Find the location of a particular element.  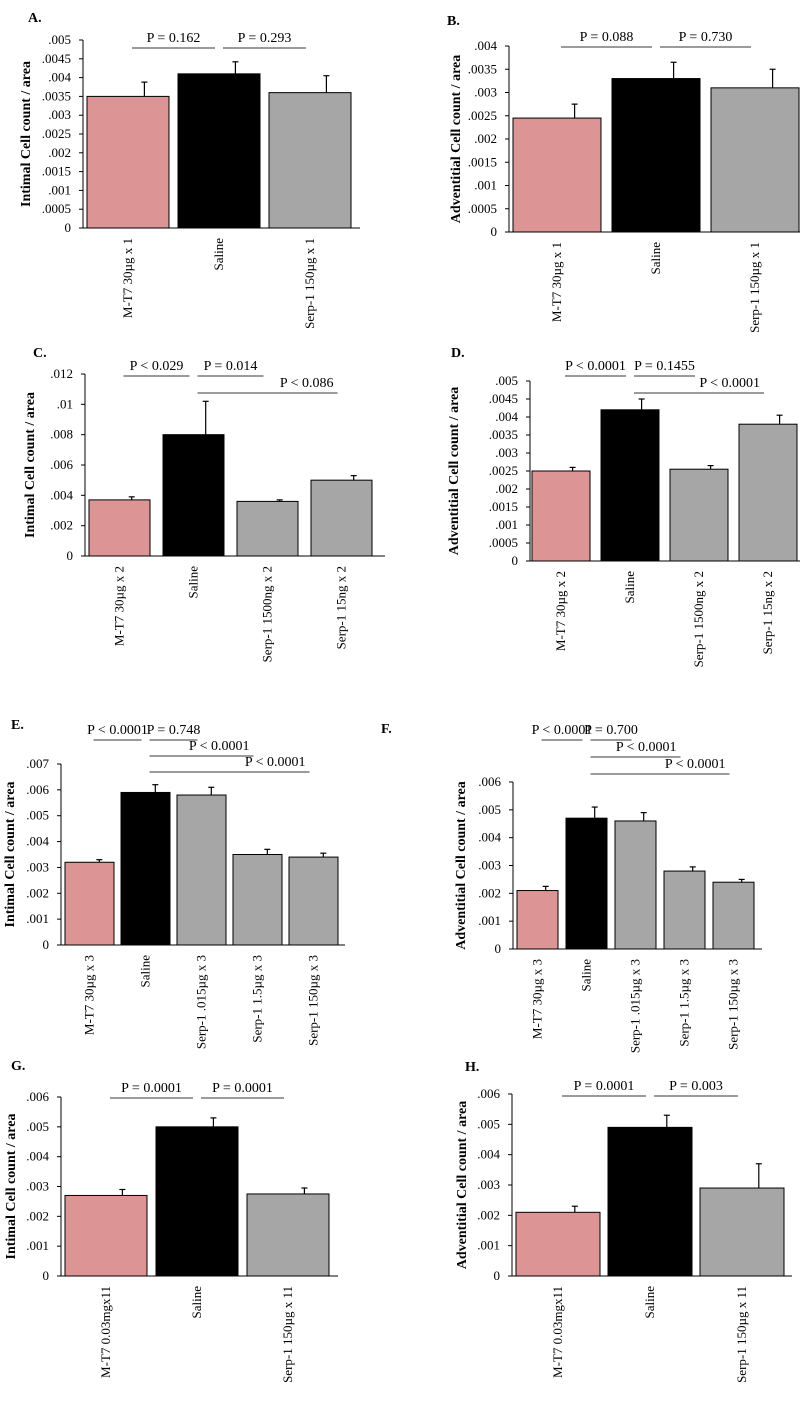

panel-label: F. is located at coordinates (386, 729).